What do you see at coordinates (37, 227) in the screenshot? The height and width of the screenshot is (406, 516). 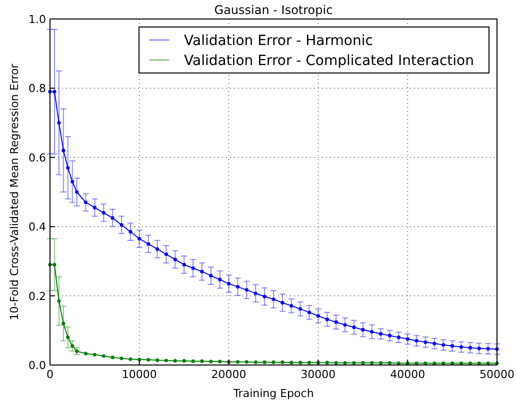 I see `y-tick-label: 0.4` at bounding box center [37, 227].